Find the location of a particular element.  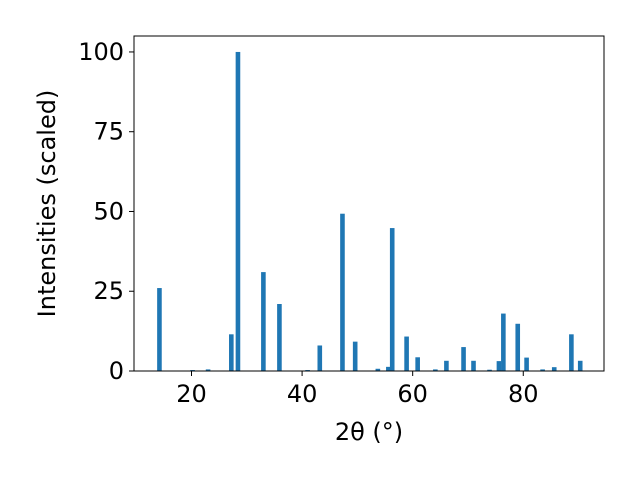

y-tick-label-4: 100 is located at coordinates (101, 52).